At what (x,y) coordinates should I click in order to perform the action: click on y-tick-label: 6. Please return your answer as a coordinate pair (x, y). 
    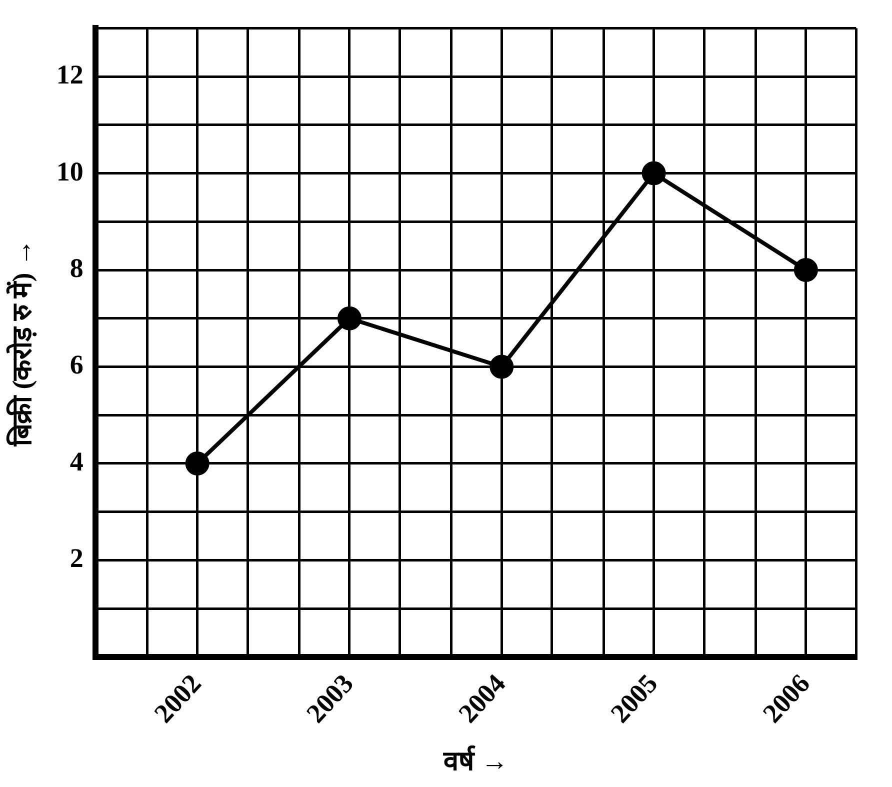
    Looking at the image, I should click on (77, 365).